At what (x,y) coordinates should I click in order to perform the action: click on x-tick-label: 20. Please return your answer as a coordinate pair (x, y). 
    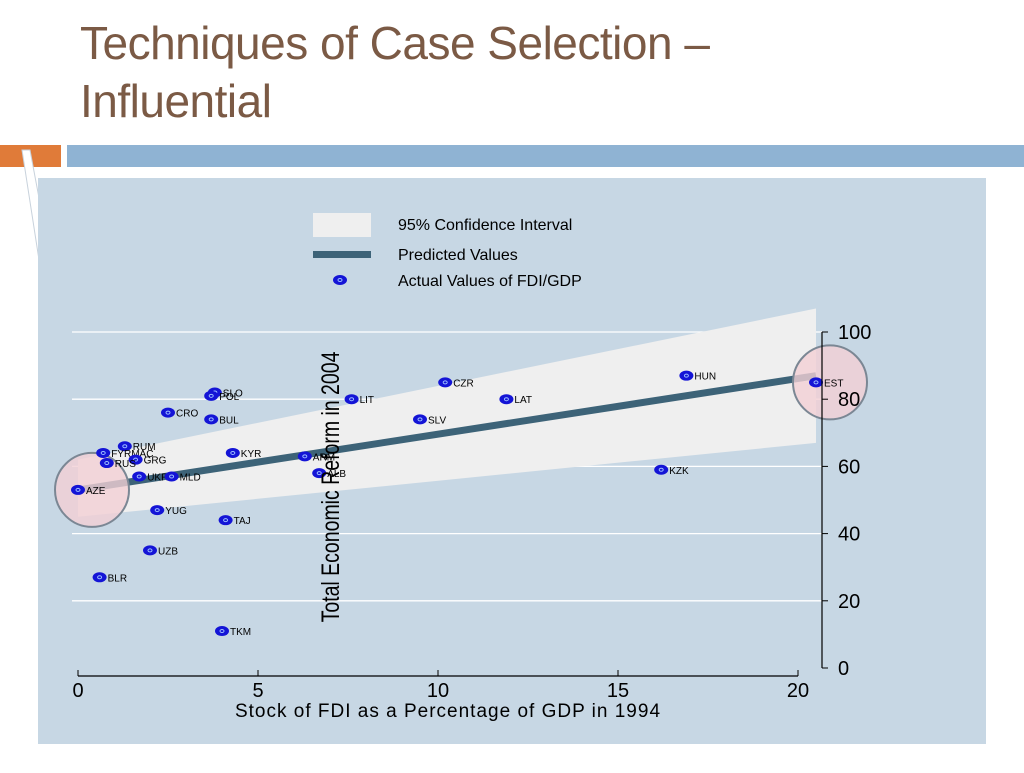
    Looking at the image, I should click on (798, 691).